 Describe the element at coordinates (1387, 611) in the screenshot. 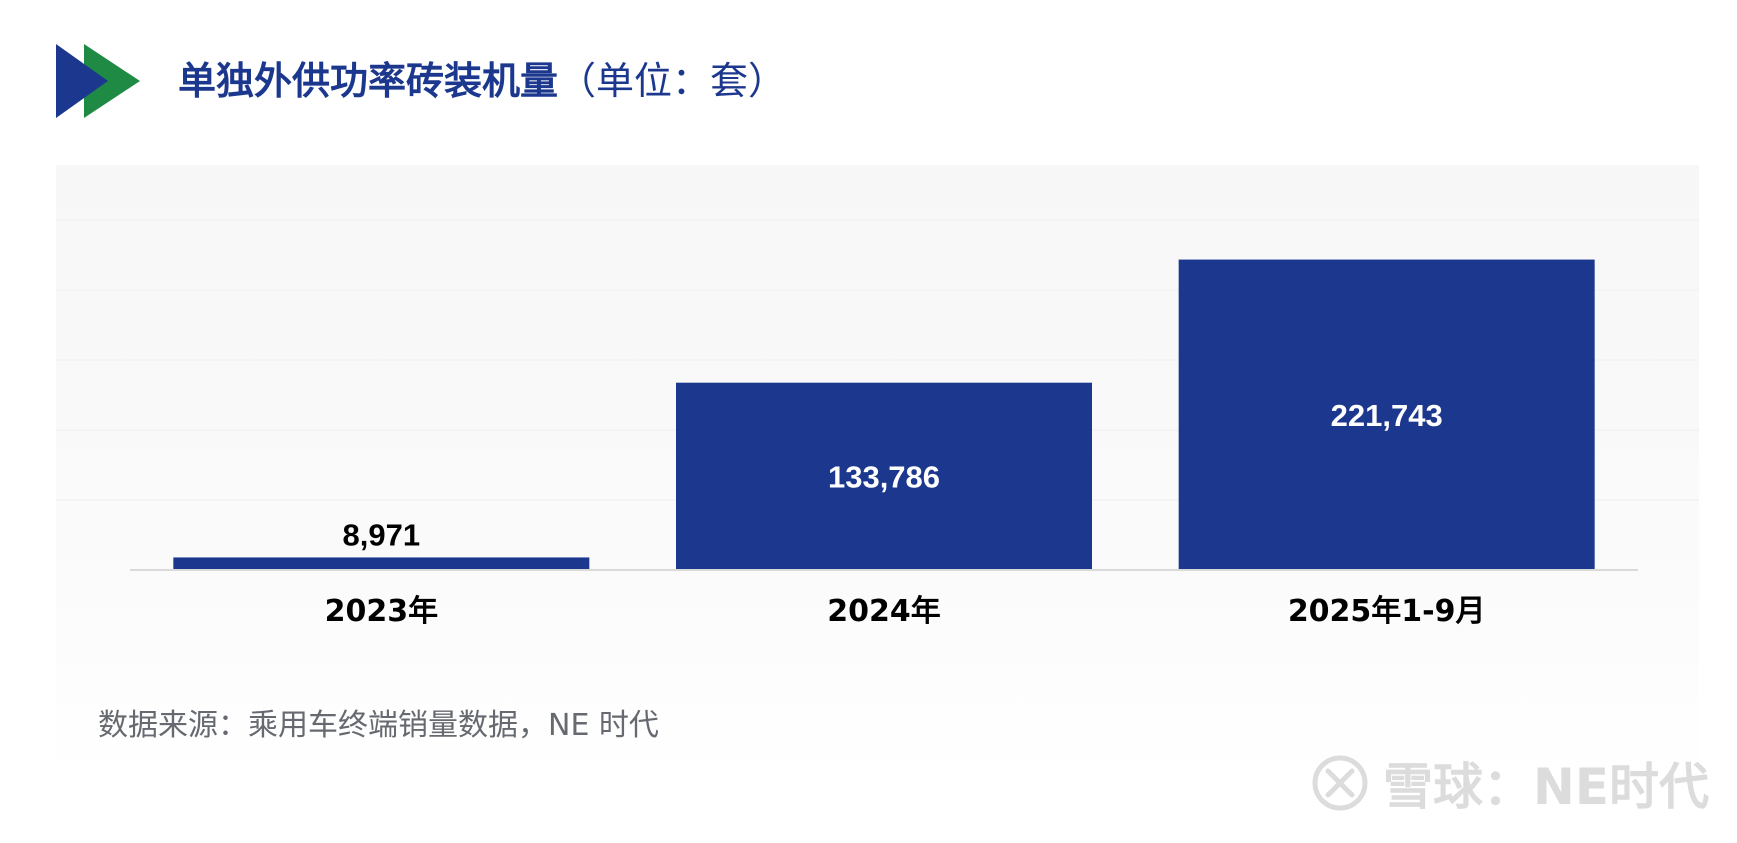

I see `x-tick-label: 2025年1-9月` at that location.